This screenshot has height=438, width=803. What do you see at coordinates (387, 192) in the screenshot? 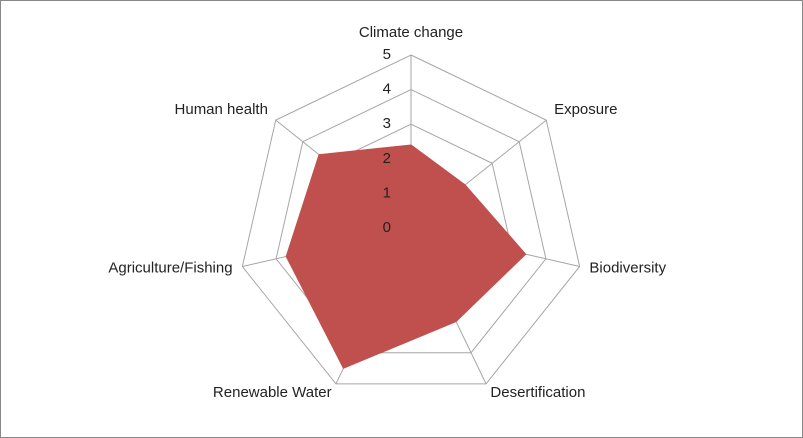
I see `r-tick-label: 1` at bounding box center [387, 192].